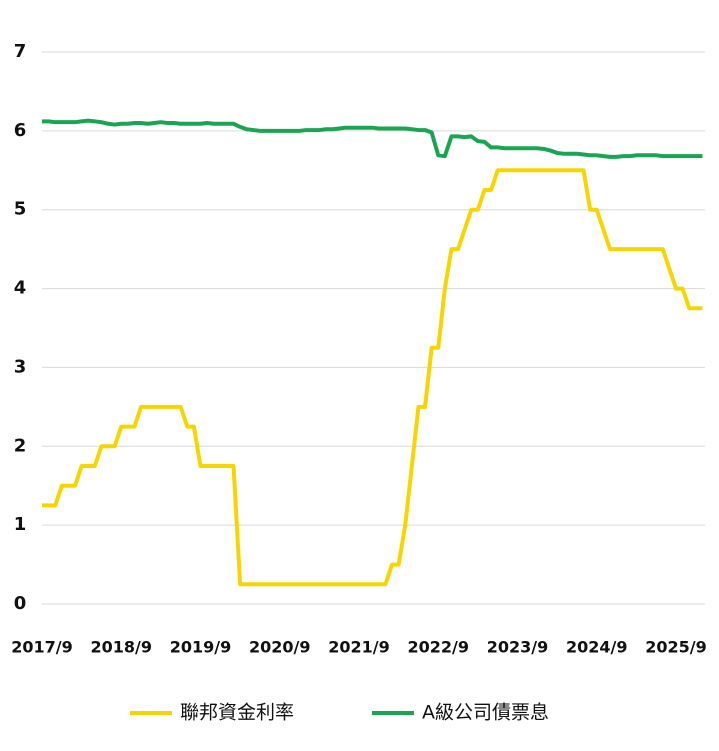 Image resolution: width=719 pixels, height=751 pixels. What do you see at coordinates (597, 647) in the screenshot?
I see `x-tick-label: 2024/9` at bounding box center [597, 647].